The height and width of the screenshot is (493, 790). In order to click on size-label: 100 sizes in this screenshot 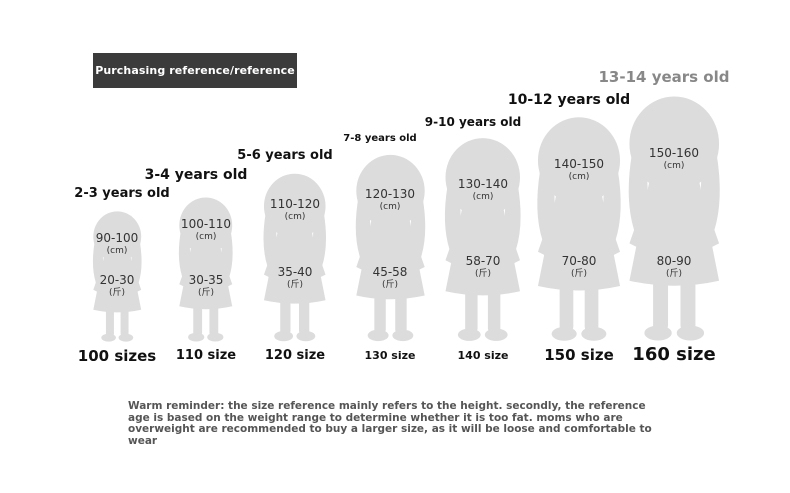, I will do `click(117, 356)`.